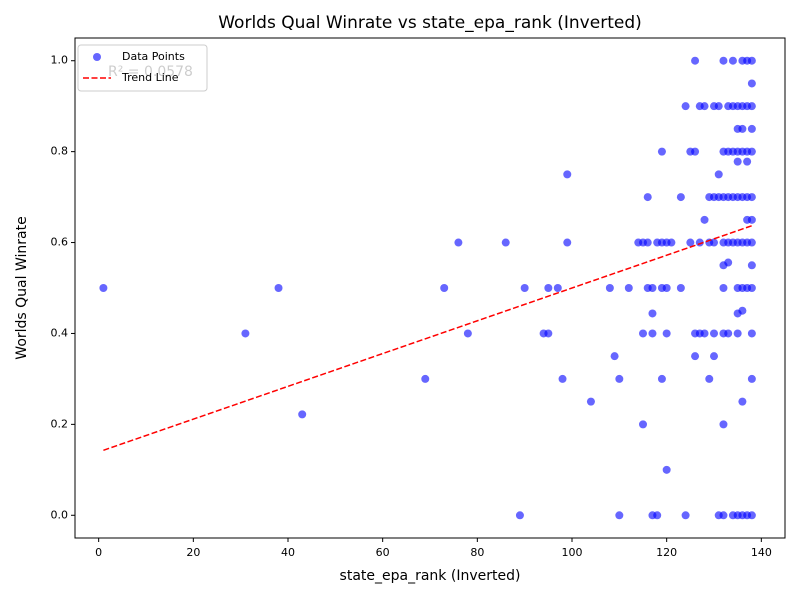 The height and width of the screenshot is (600, 800). Describe the element at coordinates (193, 552) in the screenshot. I see `x-tick-label: 20` at that location.